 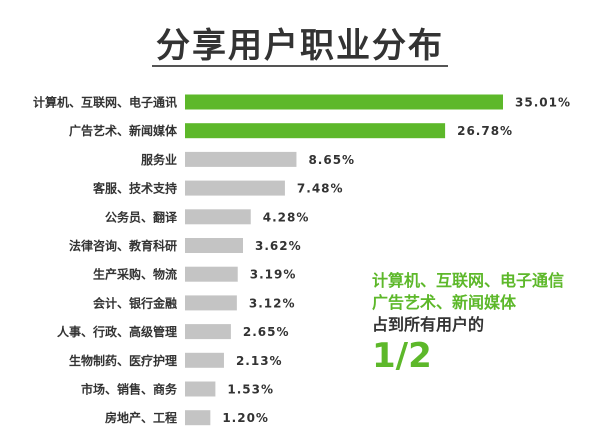 What do you see at coordinates (286, 217) in the screenshot?
I see `value-label: 4.28%` at bounding box center [286, 217].